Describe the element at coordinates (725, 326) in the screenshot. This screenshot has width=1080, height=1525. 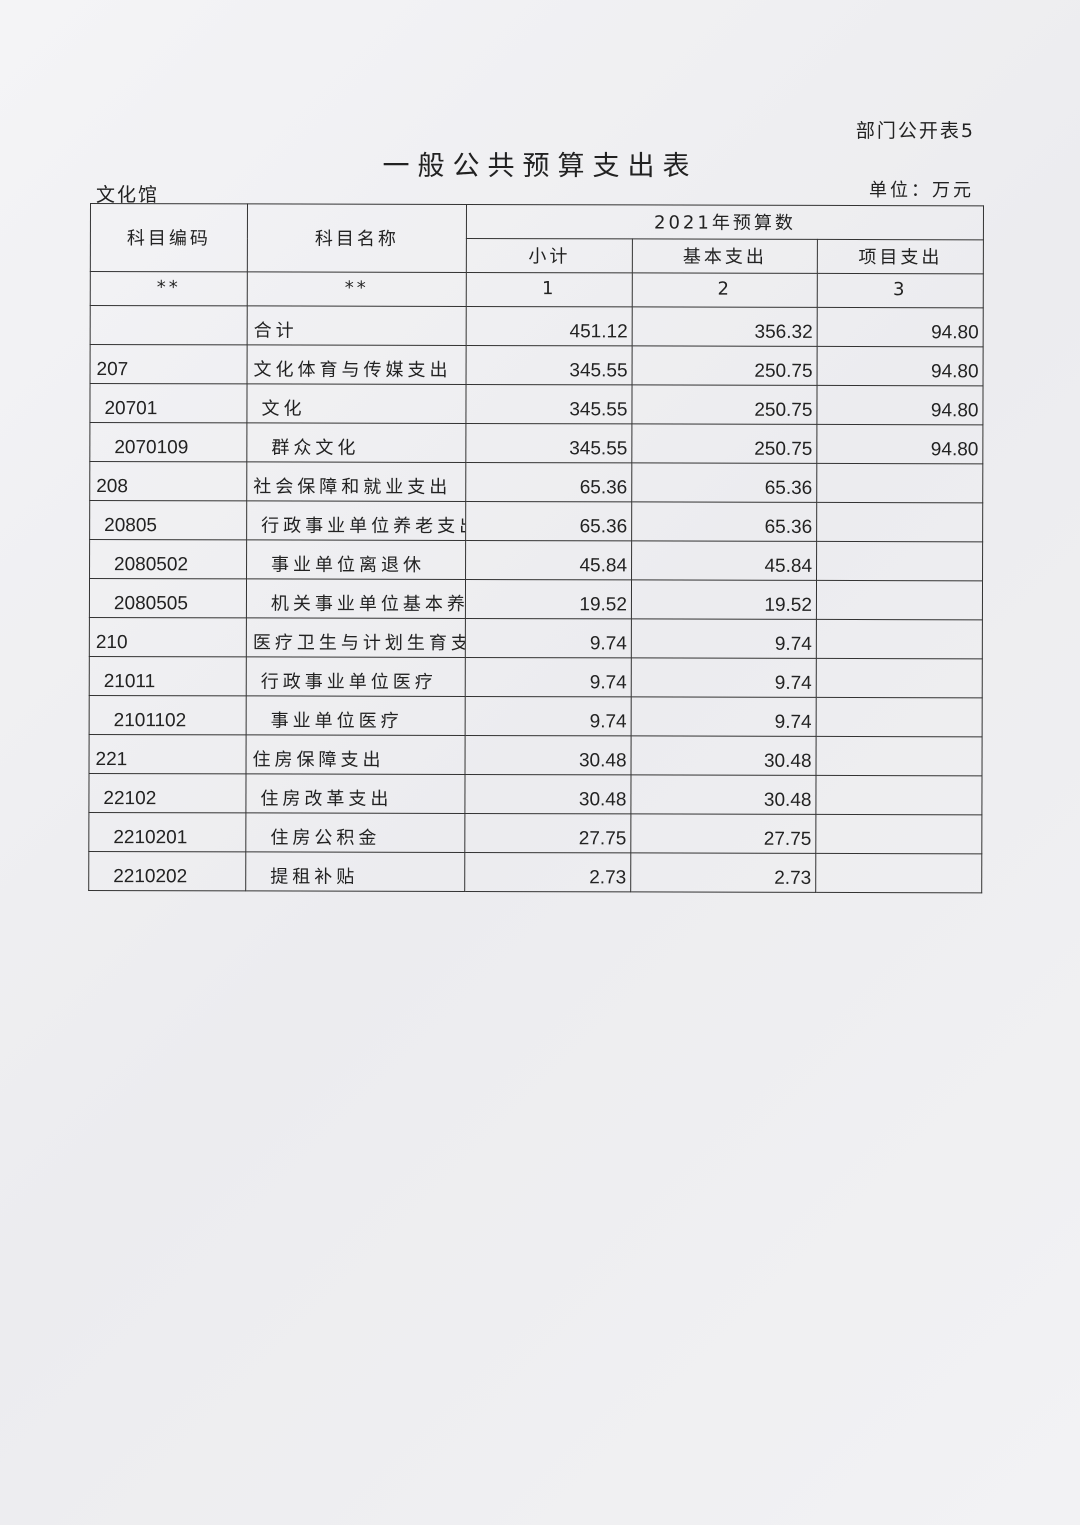
I see `row-basic: 356.32` at that location.